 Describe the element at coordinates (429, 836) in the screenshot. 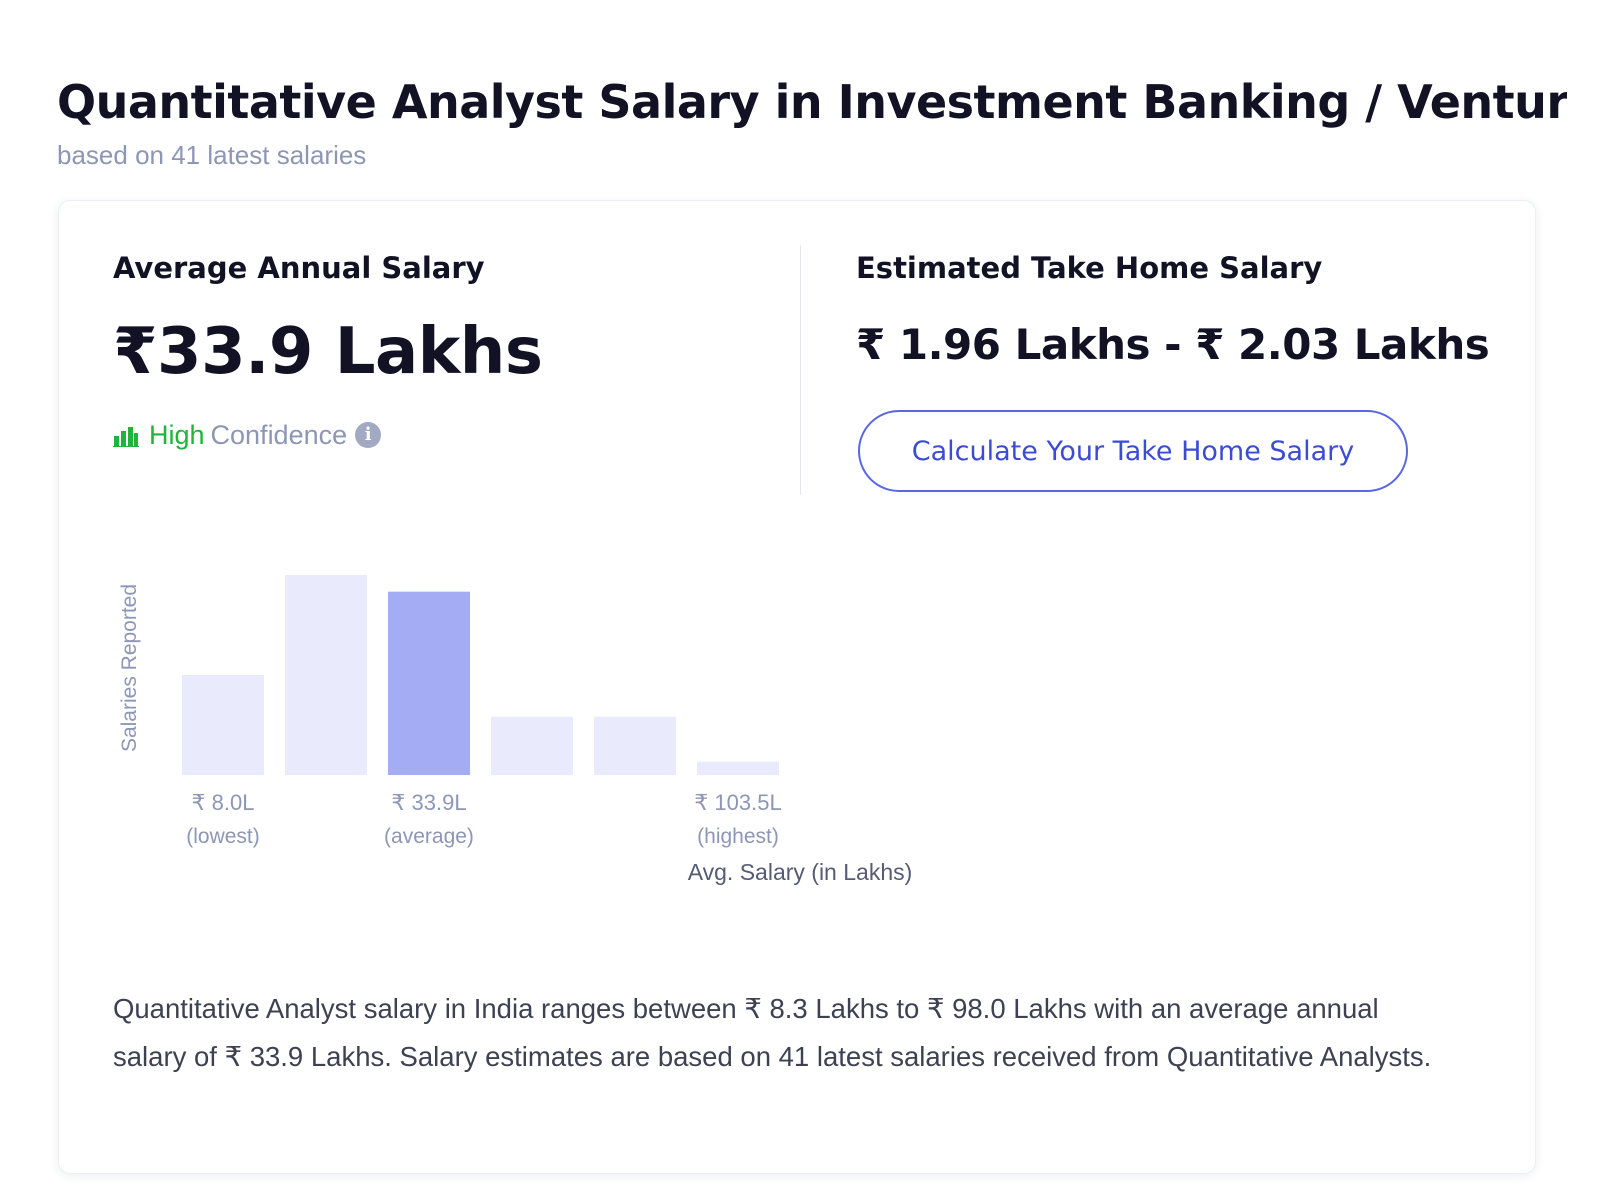

I see `x-tick-note: (average)` at that location.